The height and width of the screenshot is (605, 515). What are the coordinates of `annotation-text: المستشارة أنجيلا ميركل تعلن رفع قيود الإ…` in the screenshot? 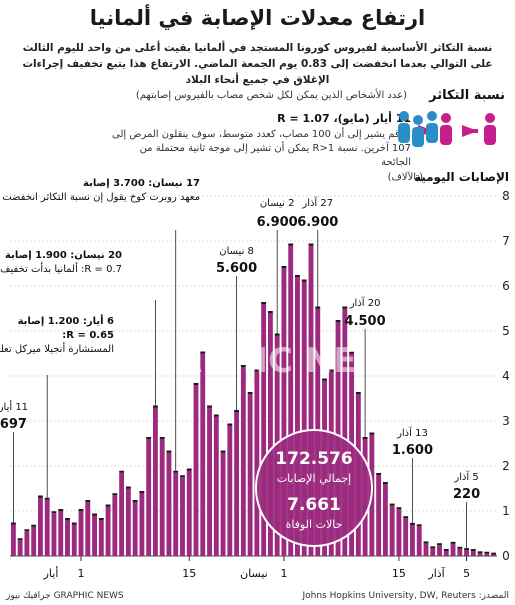 It's located at (57, 348).